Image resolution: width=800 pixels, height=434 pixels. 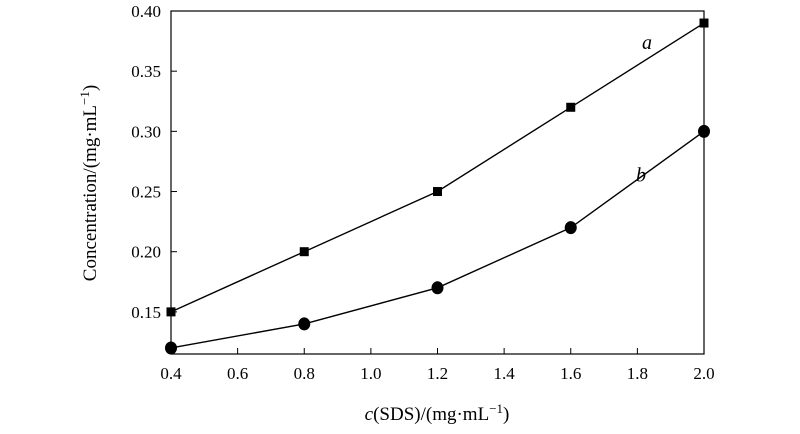 I want to click on y-tick-label: 0.25, so click(x=146, y=192).